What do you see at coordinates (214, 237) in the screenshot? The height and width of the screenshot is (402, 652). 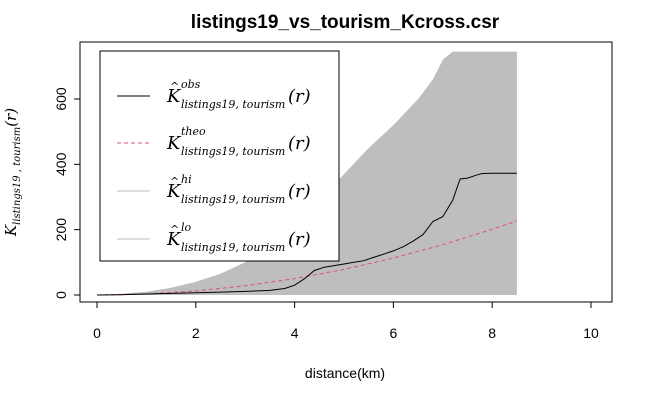 I see `legend-entry-lo: K^ lo listings19, tourism (r)` at bounding box center [214, 237].